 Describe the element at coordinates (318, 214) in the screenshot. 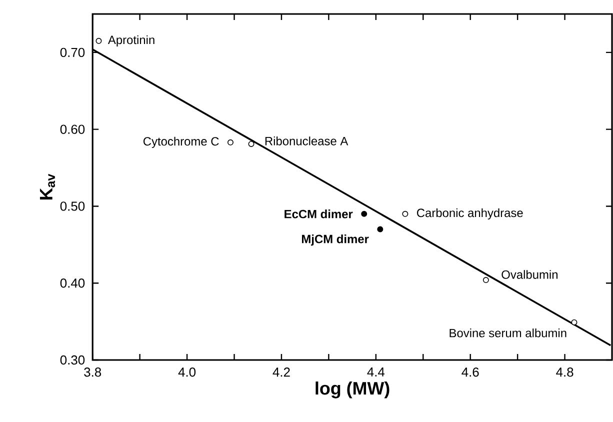

I see `annotation: EcCM dimer` at that location.